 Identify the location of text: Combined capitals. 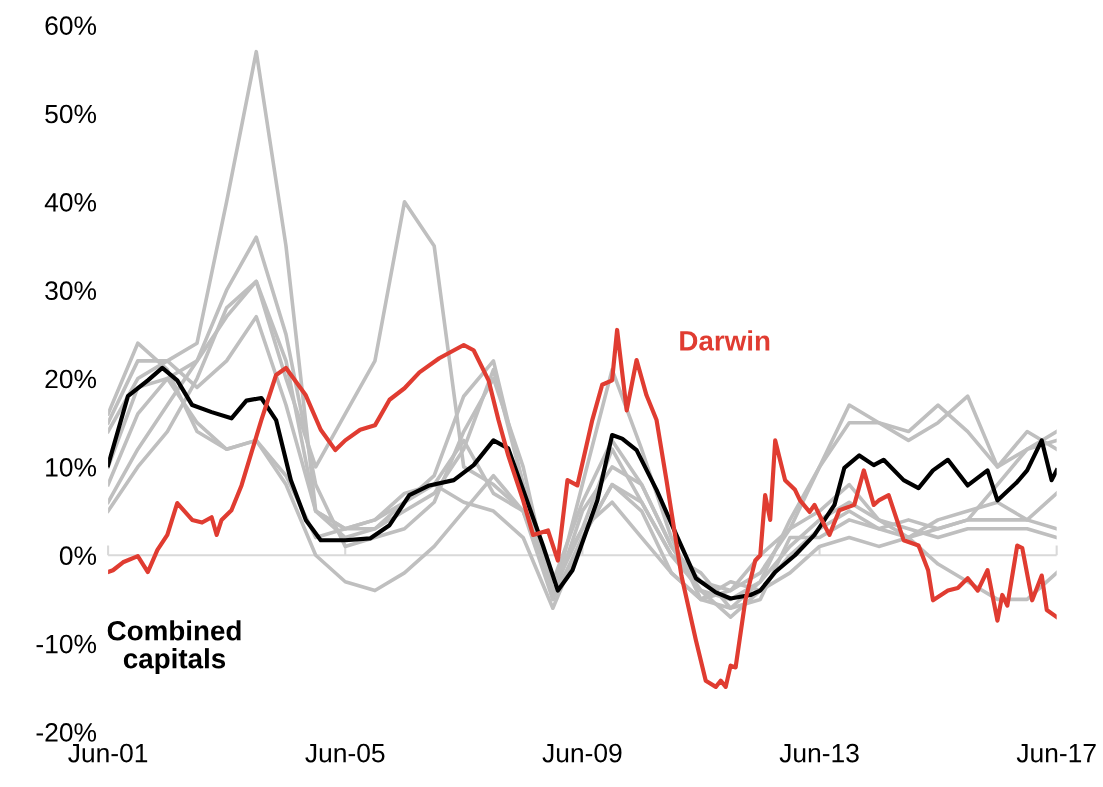
(174, 647).